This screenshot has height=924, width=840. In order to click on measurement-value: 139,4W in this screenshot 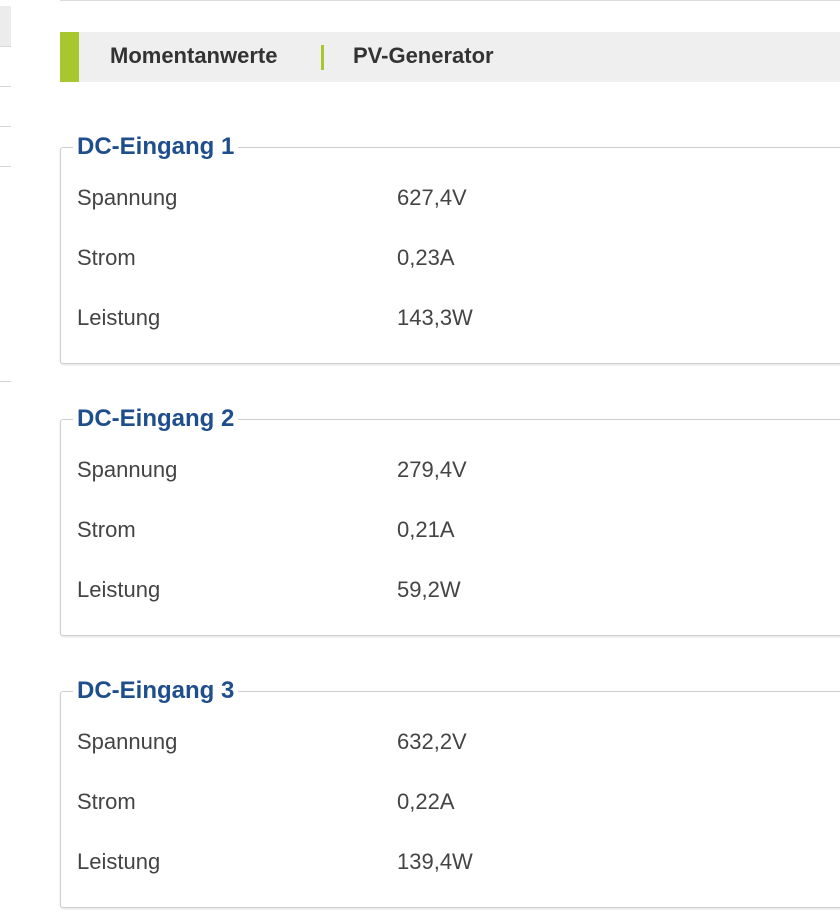, I will do `click(435, 861)`.